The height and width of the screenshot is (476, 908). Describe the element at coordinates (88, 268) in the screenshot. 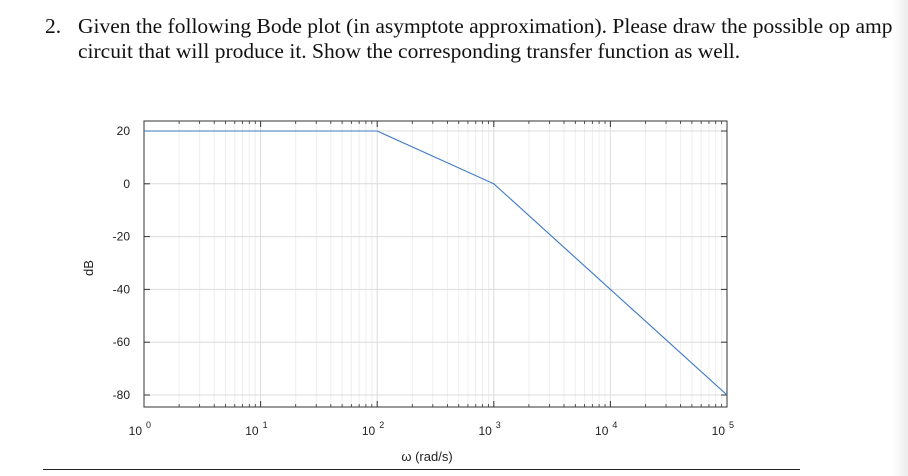

I see `y-axis-label: dB` at that location.